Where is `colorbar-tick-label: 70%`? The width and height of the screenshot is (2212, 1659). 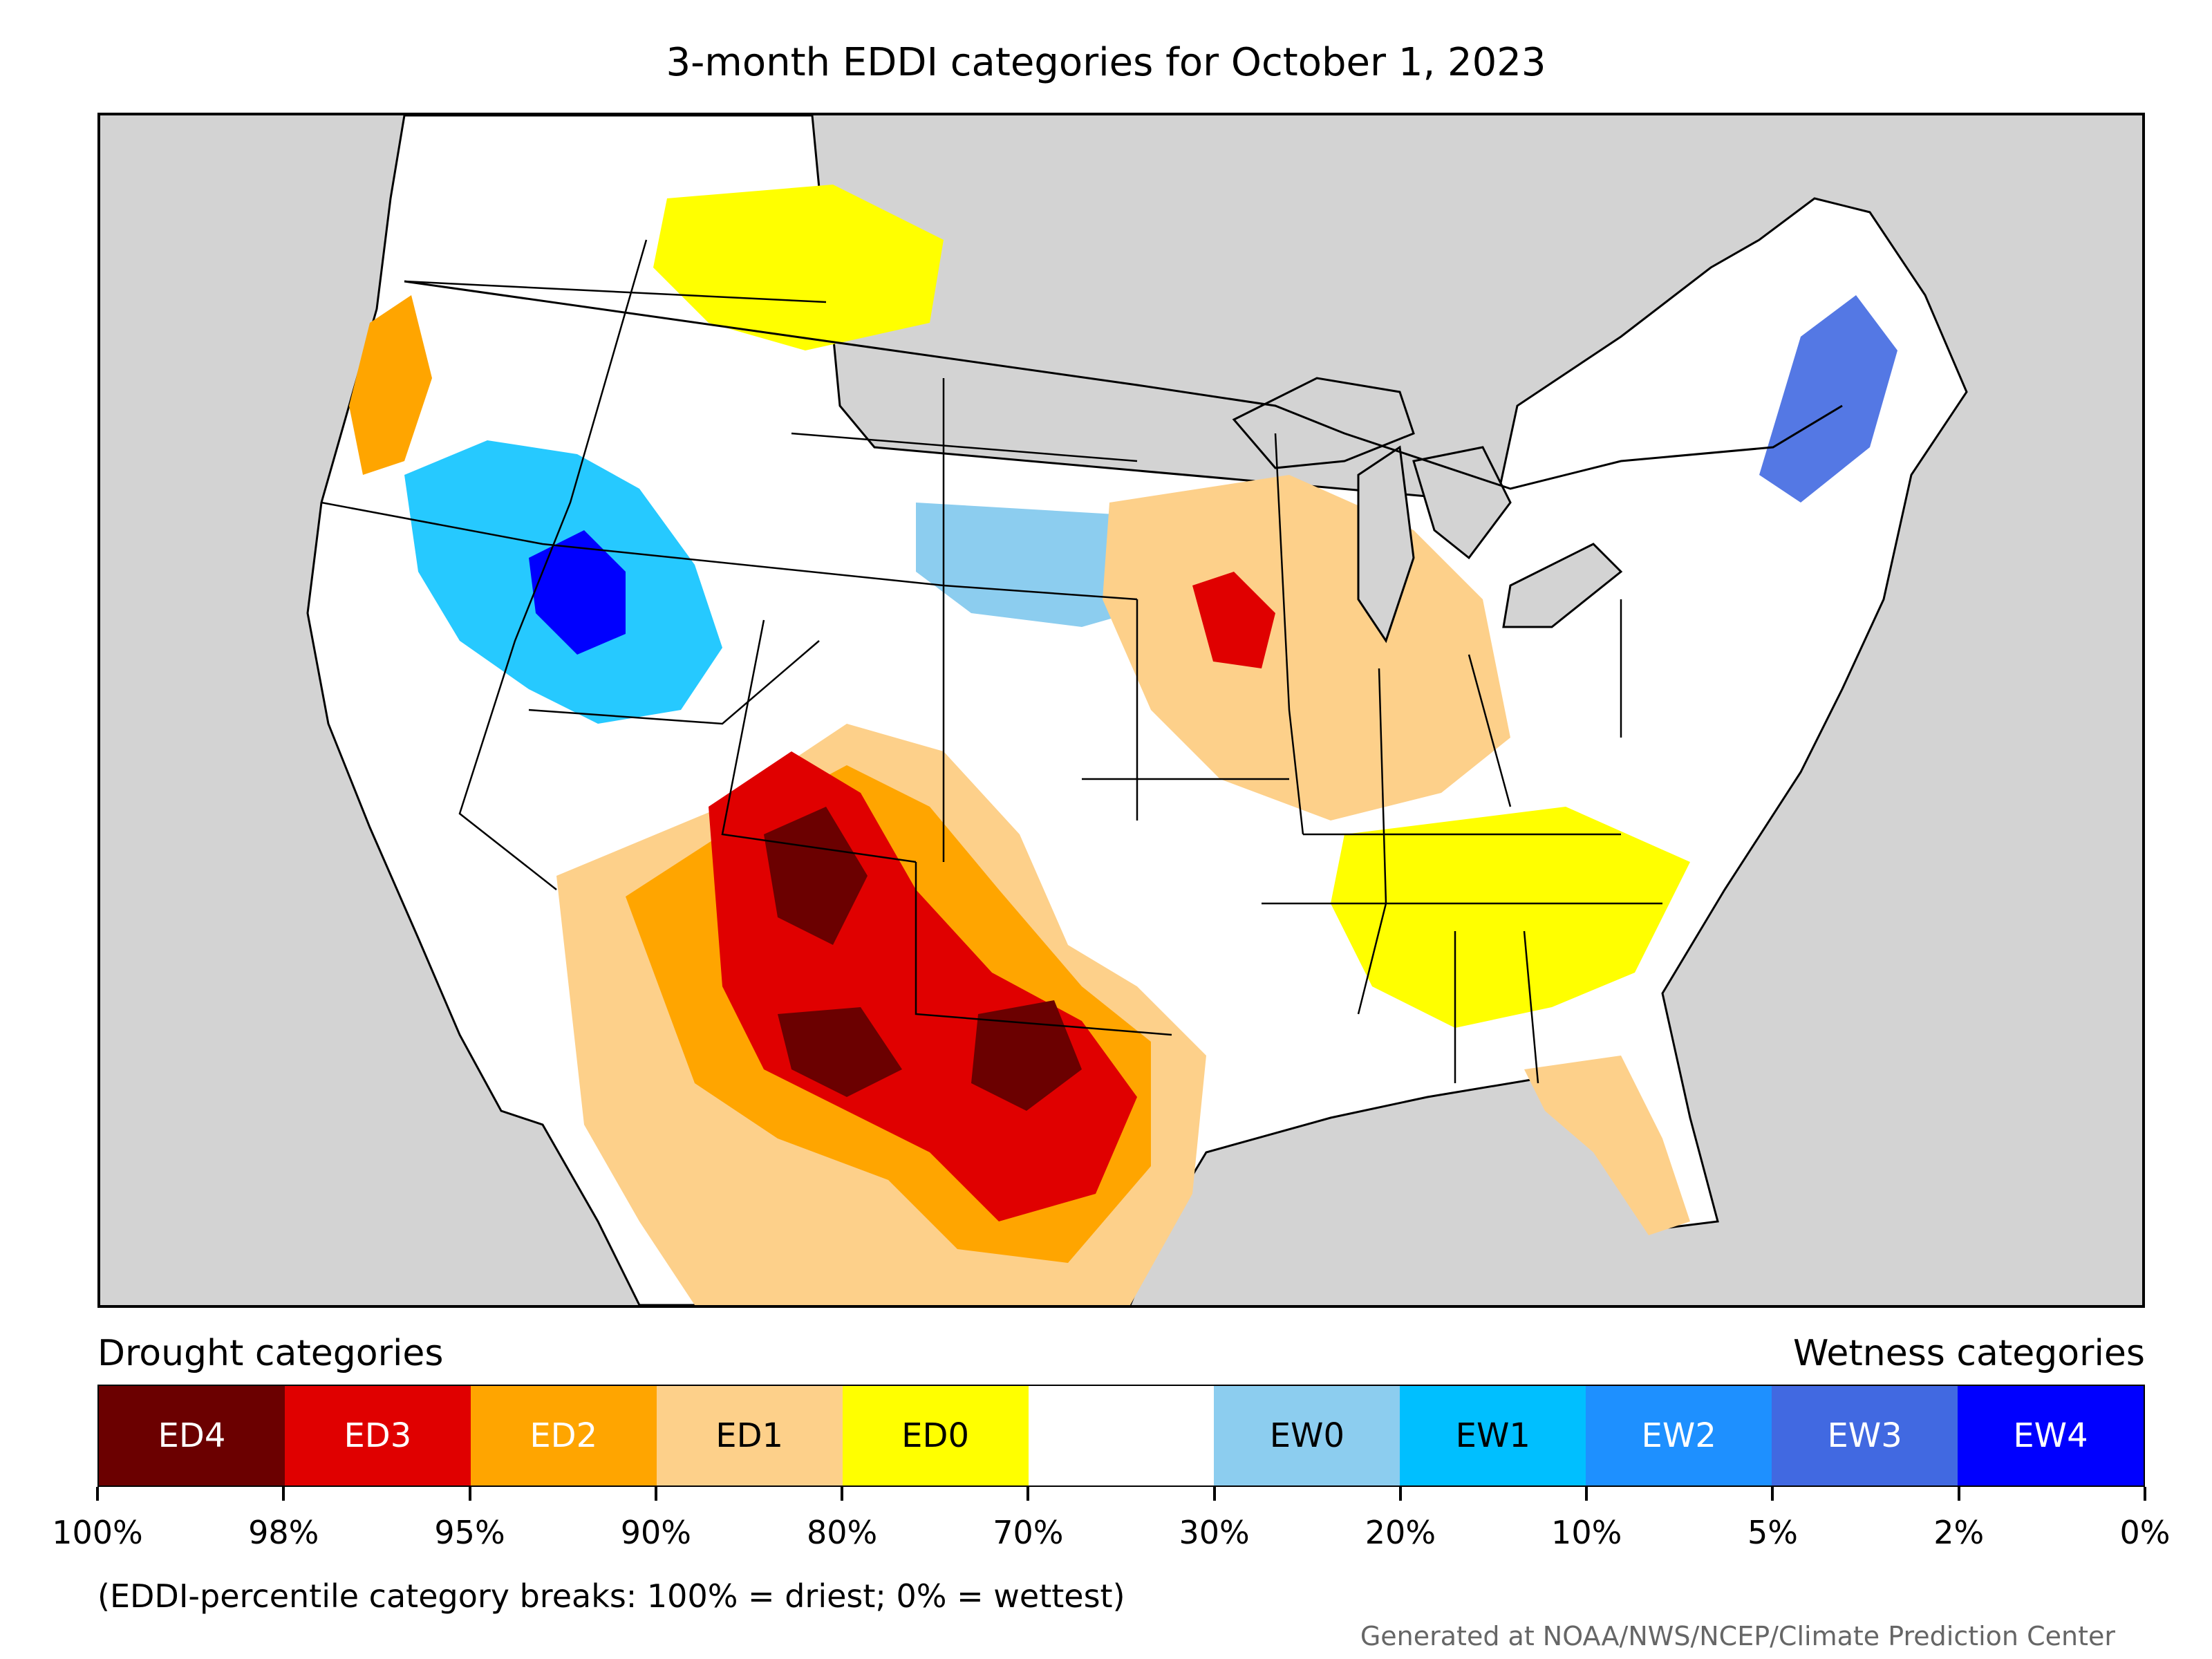 colorbar-tick-label: 70% is located at coordinates (1028, 1532).